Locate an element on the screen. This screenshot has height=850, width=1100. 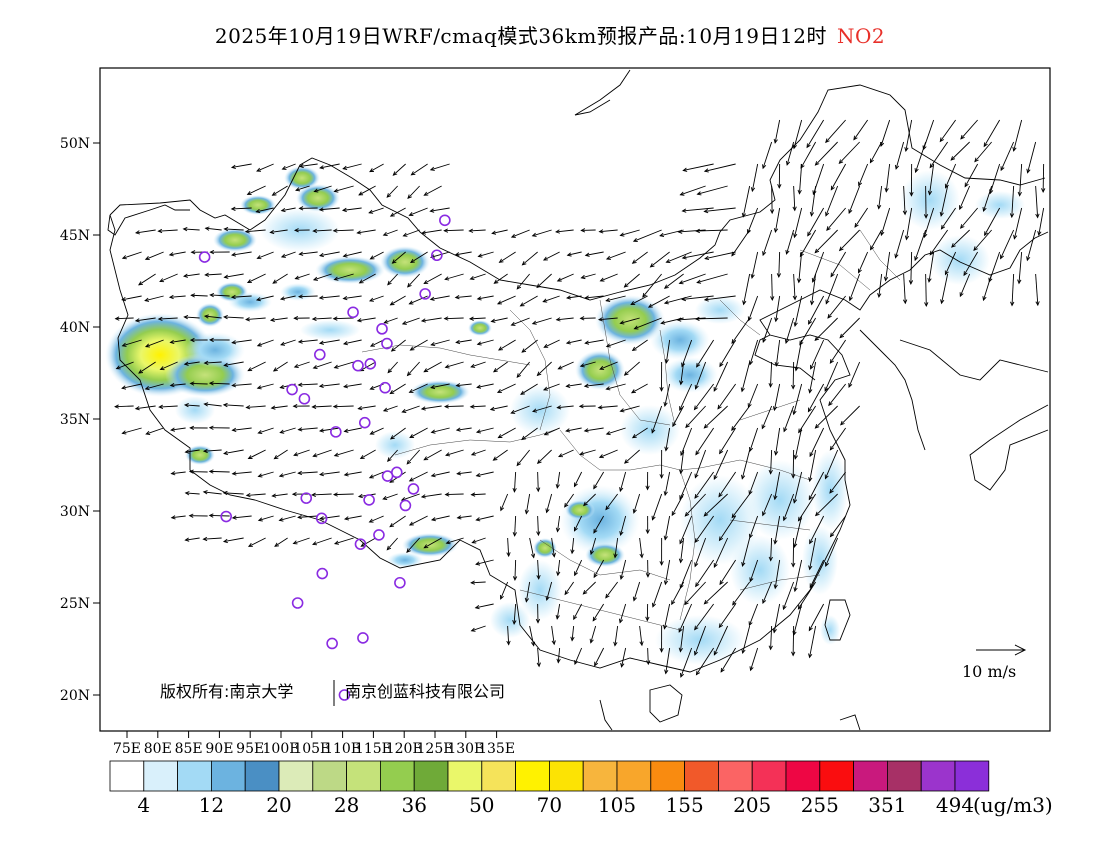
colorbar-tick-label: 20 is located at coordinates (278, 805).